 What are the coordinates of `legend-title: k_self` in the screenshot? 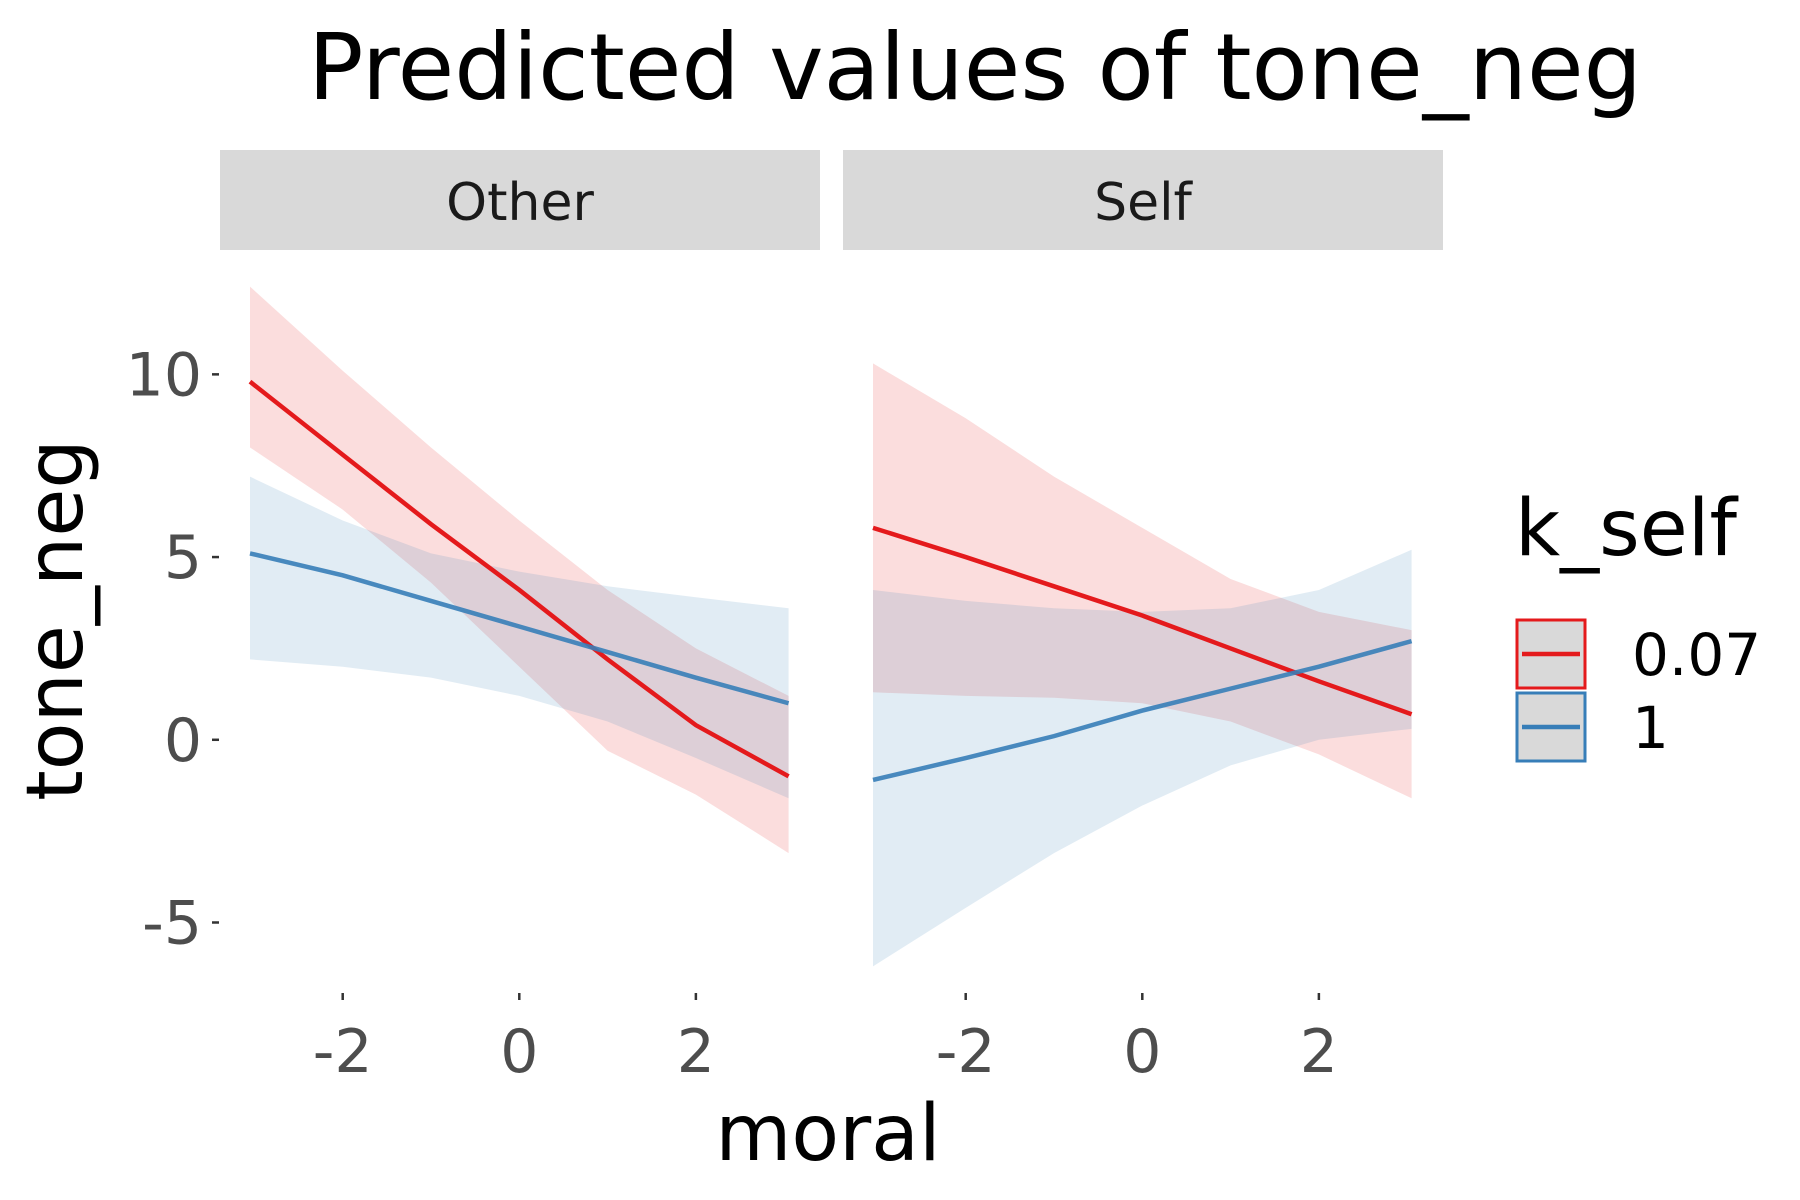 It's located at (1626, 529).